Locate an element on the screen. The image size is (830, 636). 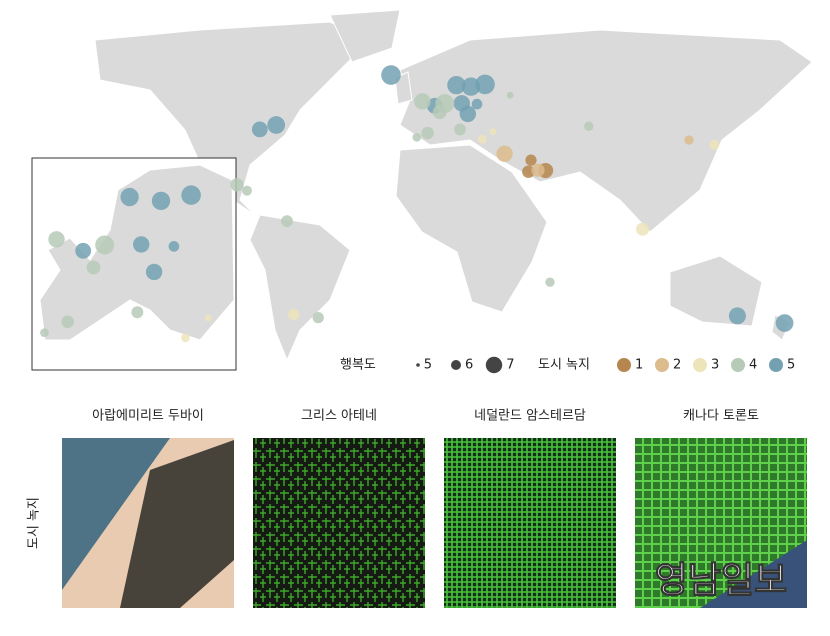
panel-title: 아랍에미리트 두바이 is located at coordinates (148, 416).